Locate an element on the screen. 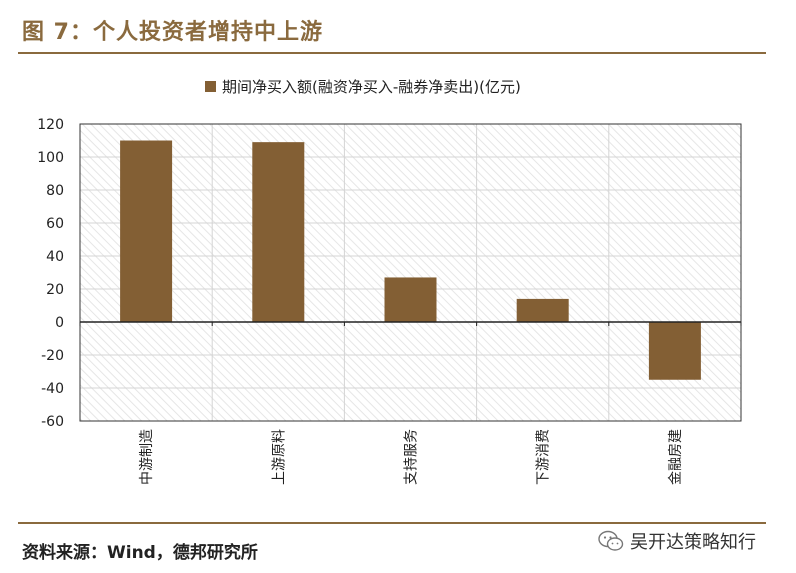 Image resolution: width=796 pixels, height=573 pixels. y-tick-label: 60 is located at coordinates (55, 224).